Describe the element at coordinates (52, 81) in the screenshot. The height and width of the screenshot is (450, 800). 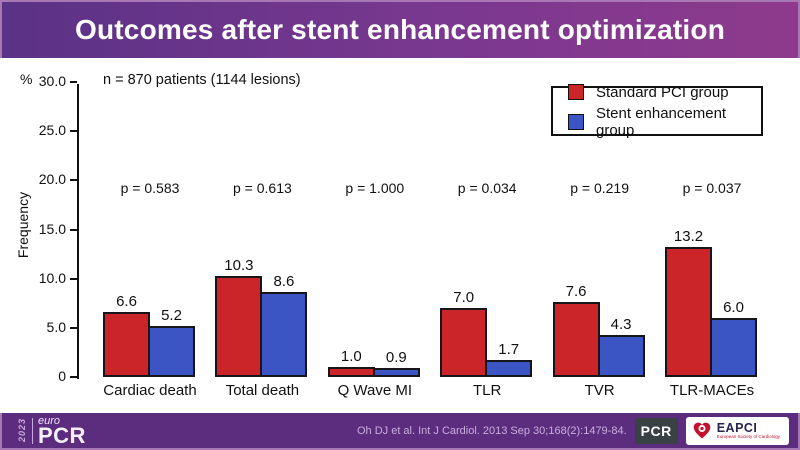
I see `y-axis-tick-label: 30.0` at that location.